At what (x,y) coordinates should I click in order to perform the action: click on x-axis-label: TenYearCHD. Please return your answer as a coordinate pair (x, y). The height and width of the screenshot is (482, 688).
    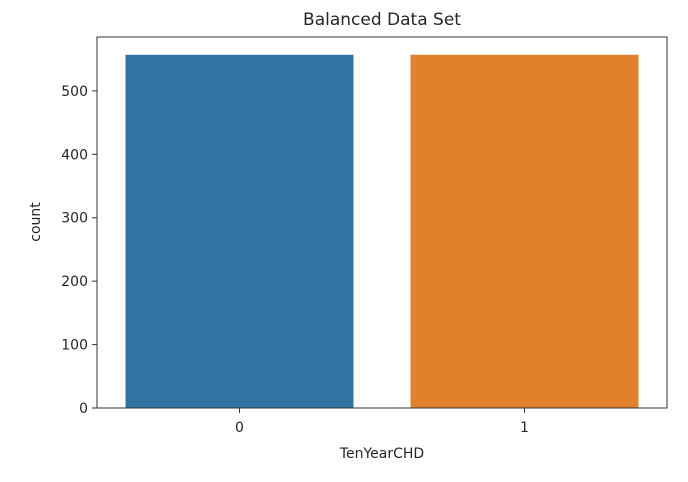
    Looking at the image, I should click on (381, 454).